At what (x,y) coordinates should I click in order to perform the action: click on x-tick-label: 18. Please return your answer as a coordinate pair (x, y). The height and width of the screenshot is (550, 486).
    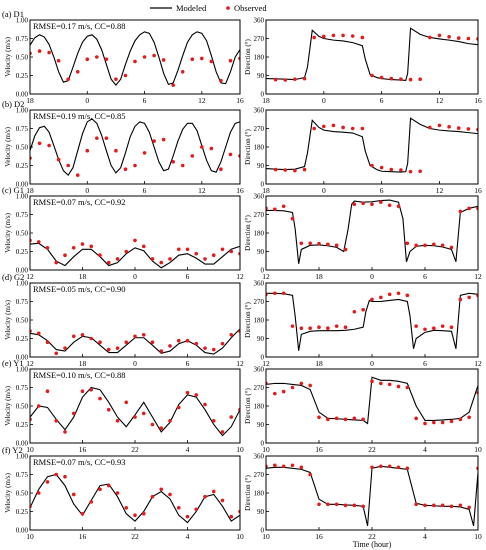
    Looking at the image, I should click on (83, 363).